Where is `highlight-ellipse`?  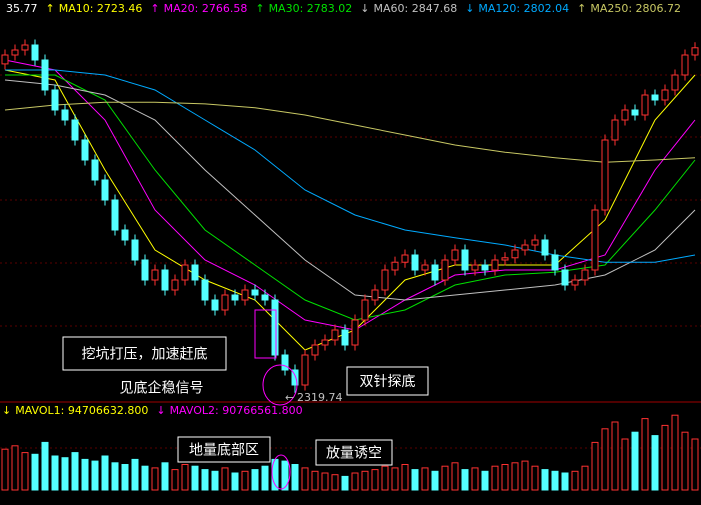 highlight-ellipse is located at coordinates (280, 385).